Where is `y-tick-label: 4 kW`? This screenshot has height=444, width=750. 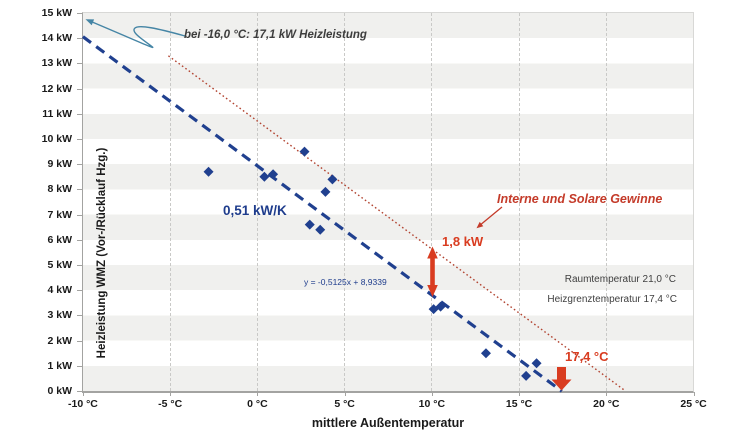 y-tick-label: 4 kW is located at coordinates (59, 290).